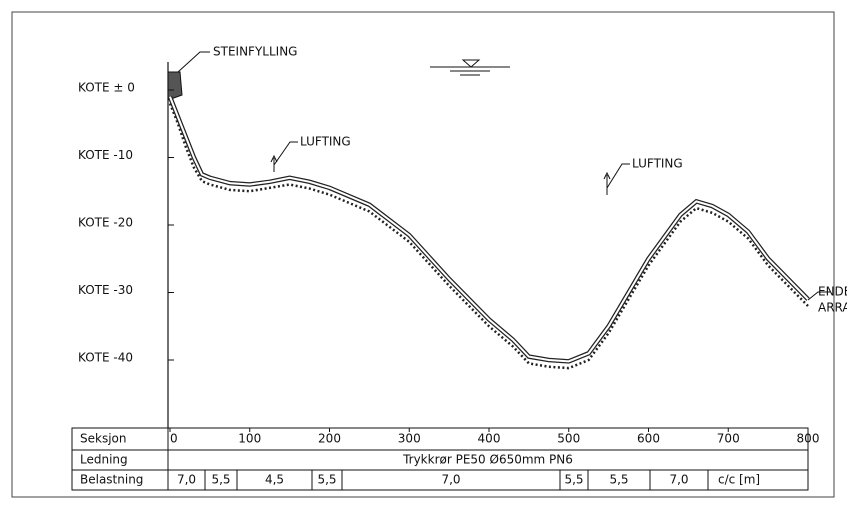  What do you see at coordinates (568, 439) in the screenshot?
I see `x-tick-label: 500` at bounding box center [568, 439].